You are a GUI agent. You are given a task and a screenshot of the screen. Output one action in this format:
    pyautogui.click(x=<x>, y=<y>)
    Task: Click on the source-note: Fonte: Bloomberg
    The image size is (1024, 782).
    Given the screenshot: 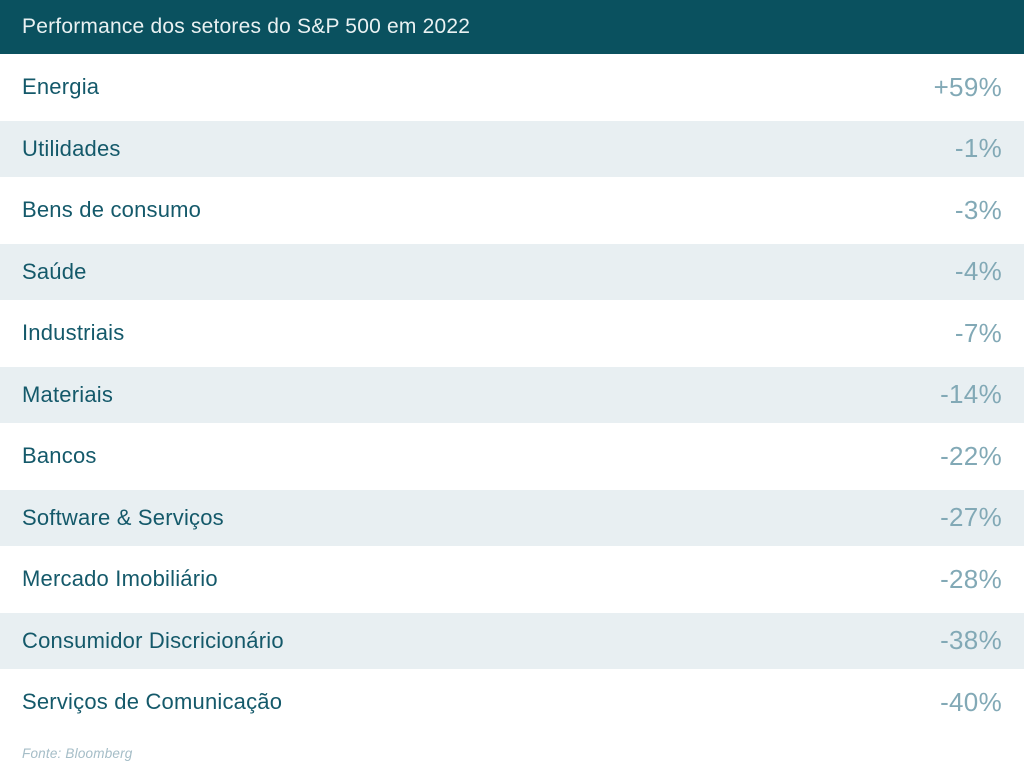 What is the action you would take?
    pyautogui.click(x=77, y=753)
    